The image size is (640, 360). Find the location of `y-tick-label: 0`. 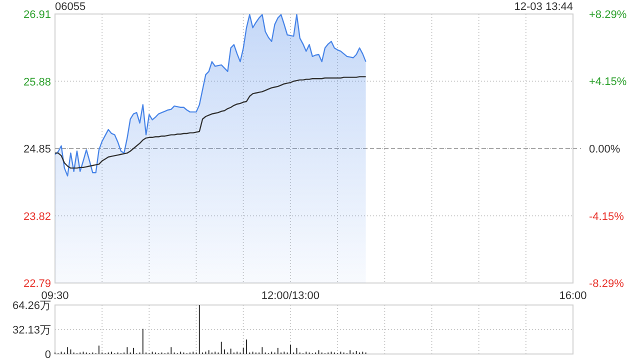

y-tick-label: 0 is located at coordinates (47, 354).